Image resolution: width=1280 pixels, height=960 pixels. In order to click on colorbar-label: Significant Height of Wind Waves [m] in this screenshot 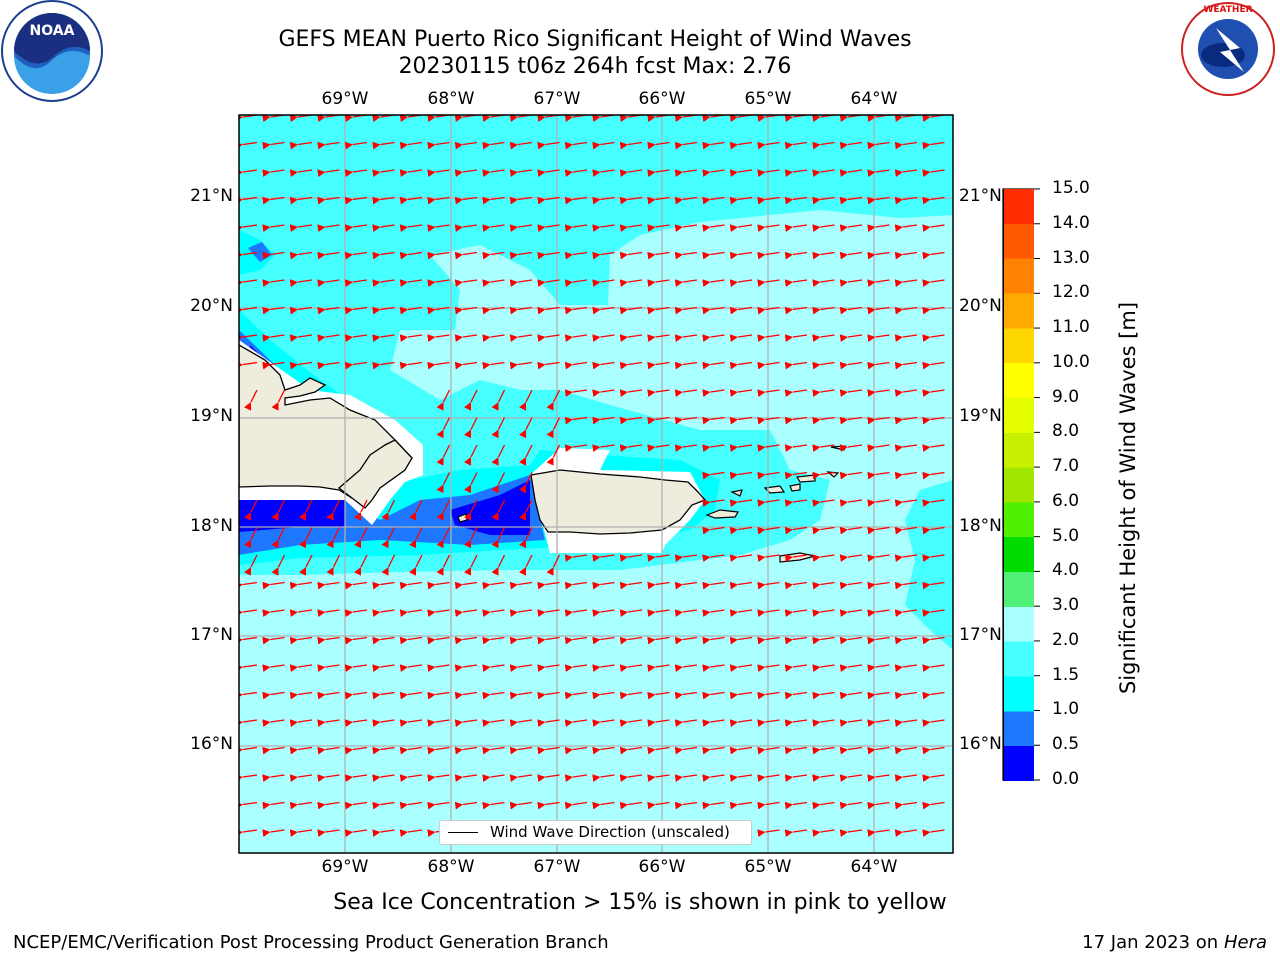, I will do `click(1128, 498)`.